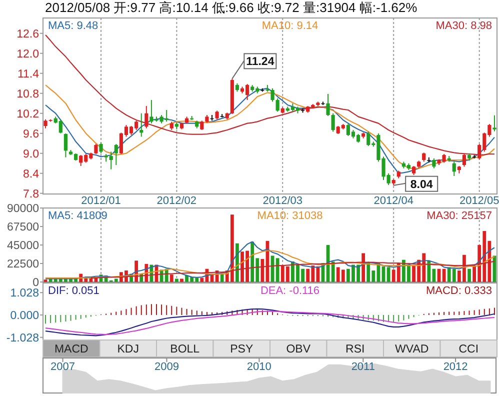 The image size is (499, 396). Describe the element at coordinates (23, 264) in the screenshot. I see `y-tick-label: 22500` at that location.